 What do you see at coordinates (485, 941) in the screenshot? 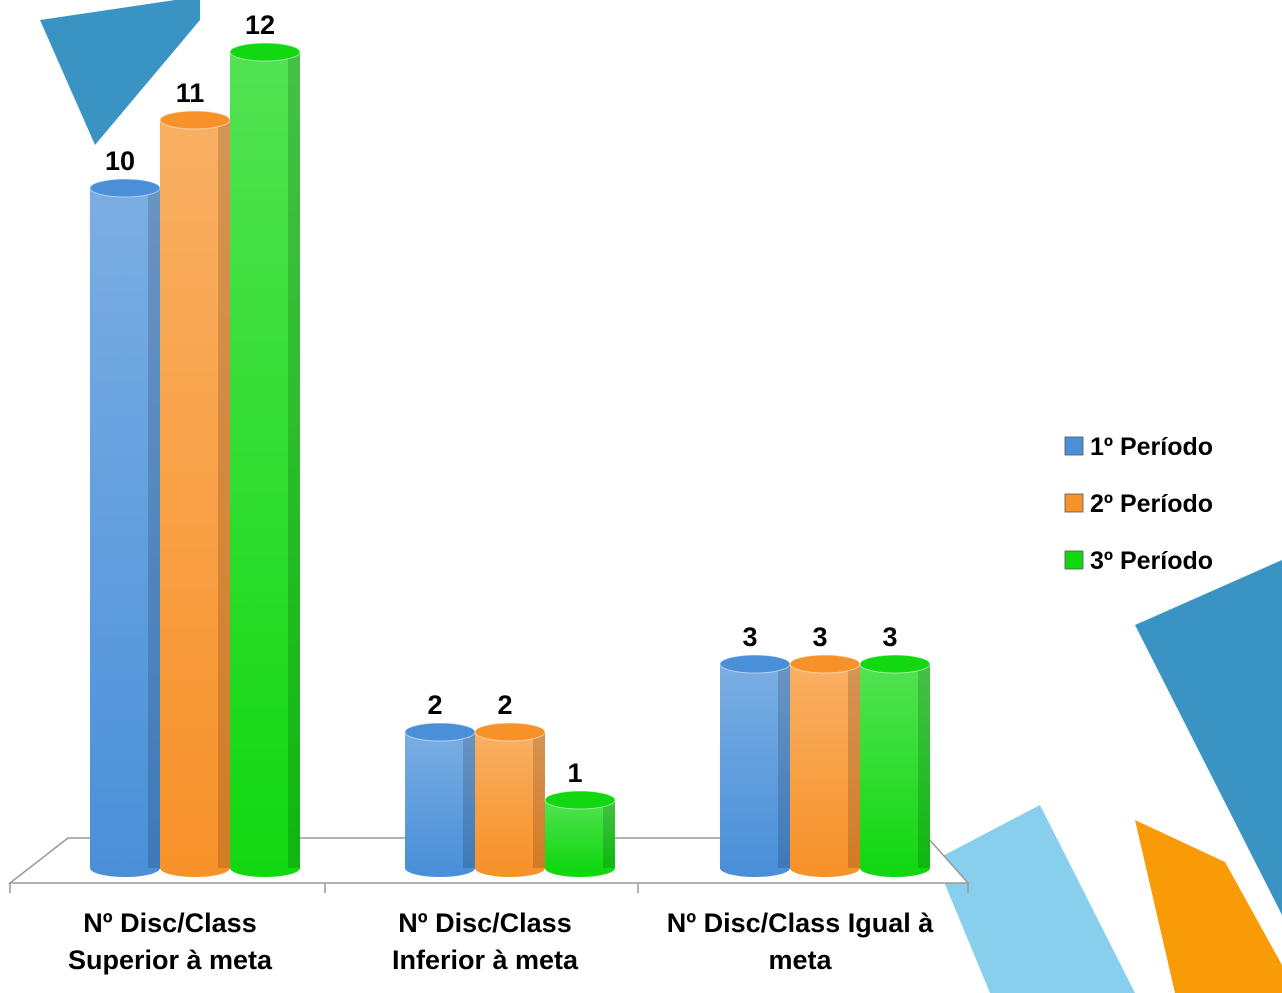
I see `x-tick-label: Nº Disc/Class Inferior à meta` at bounding box center [485, 941].